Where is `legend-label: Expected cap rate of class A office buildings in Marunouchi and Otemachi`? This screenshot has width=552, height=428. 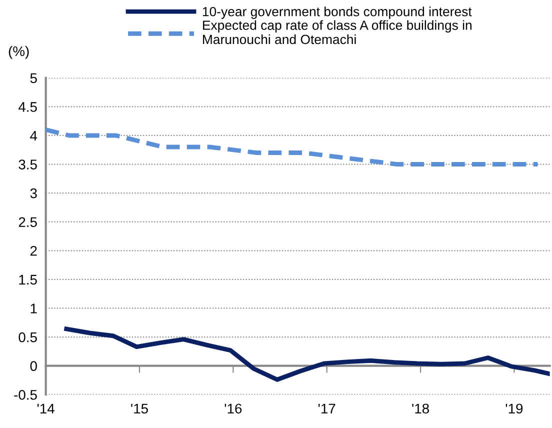 legend-label: Expected cap rate of class A office buildings in Marunouchi and Otemachi is located at coordinates (337, 32).